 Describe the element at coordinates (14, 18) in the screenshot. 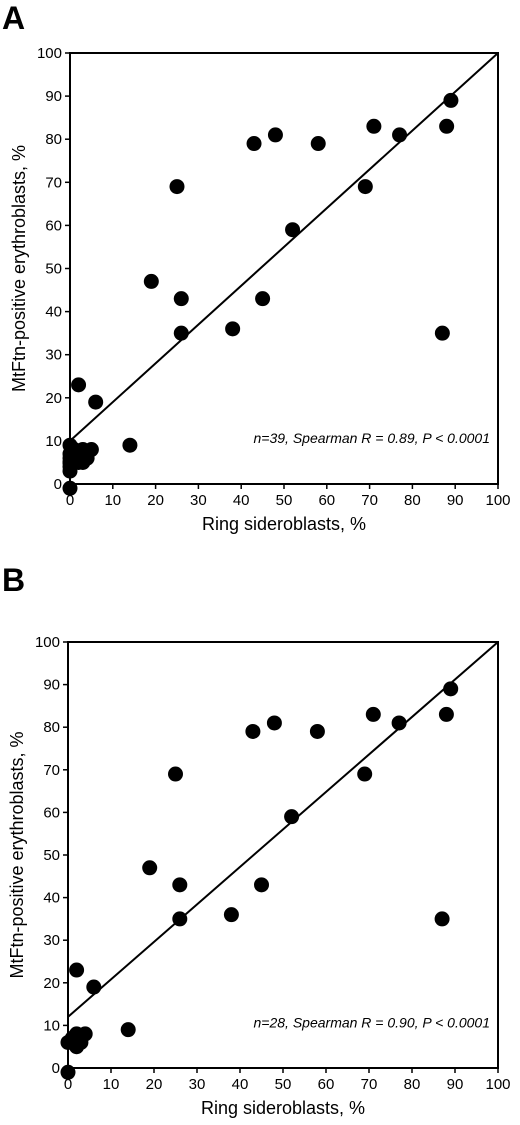

I see `panel-label: A` at that location.